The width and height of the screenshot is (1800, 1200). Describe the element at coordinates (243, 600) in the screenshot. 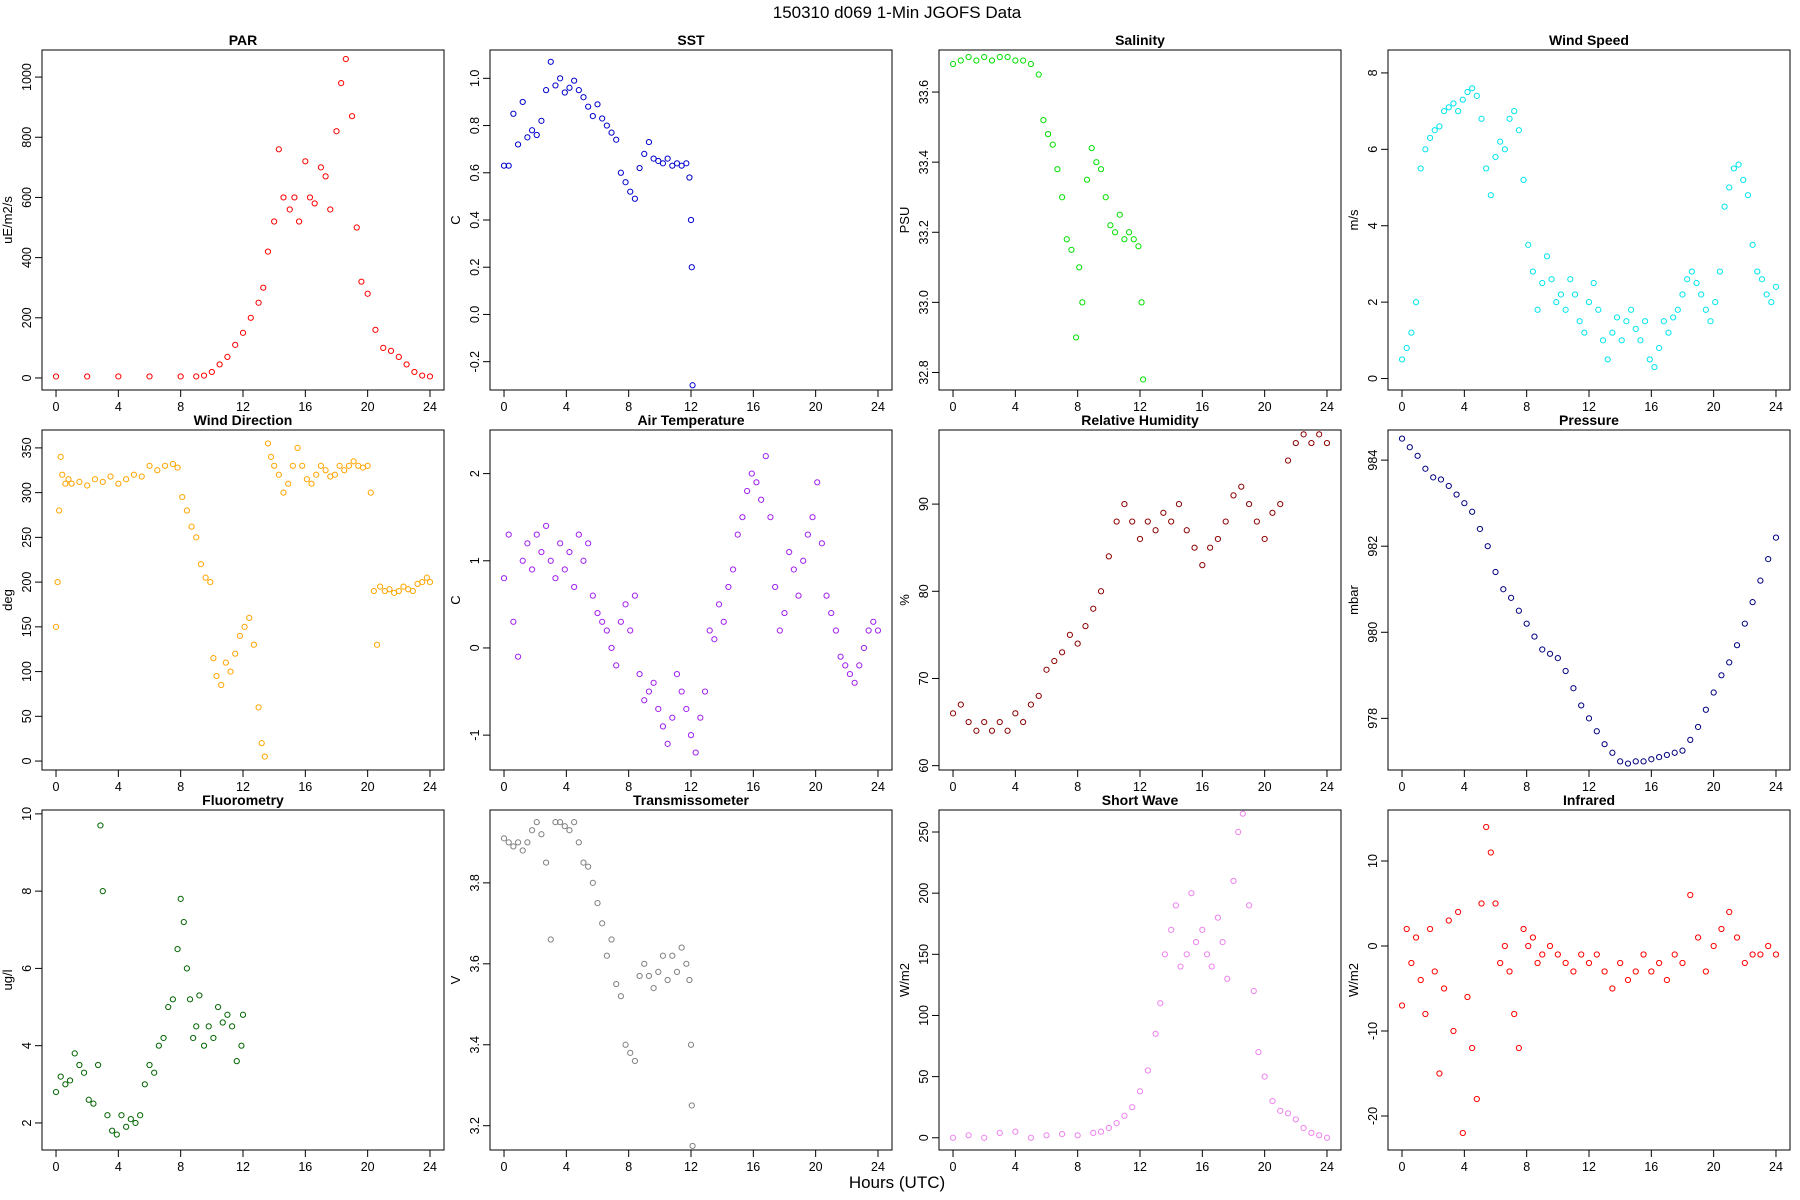

I see `plot-frame` at that location.